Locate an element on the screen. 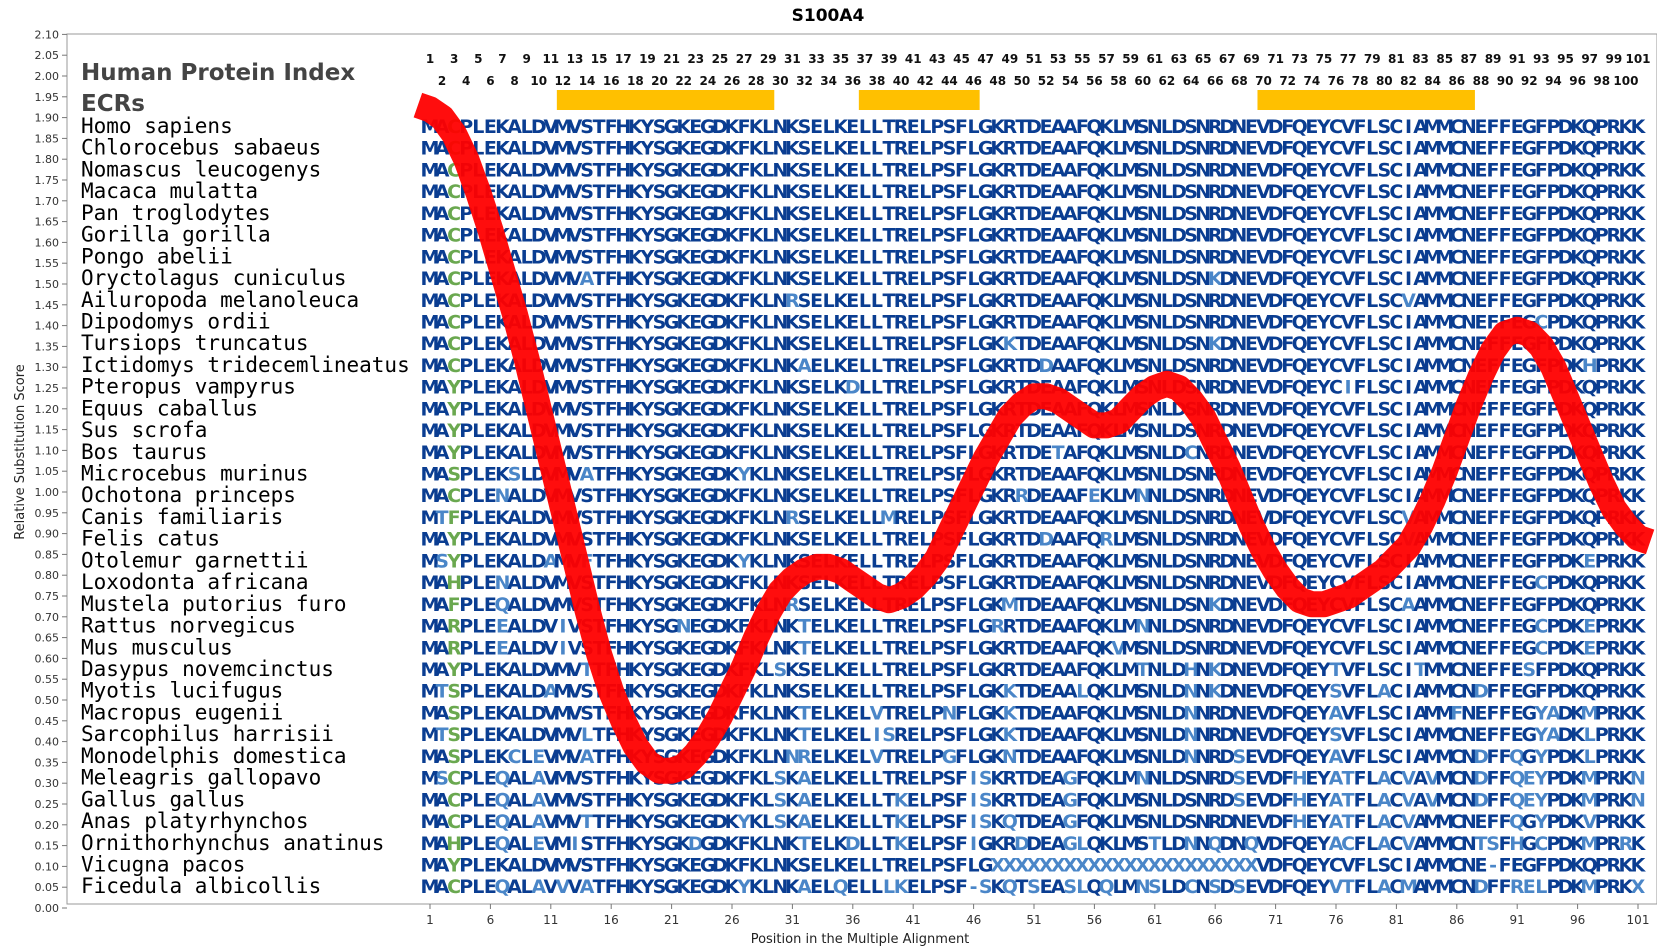  position-label: 57 is located at coordinates (1106, 59).